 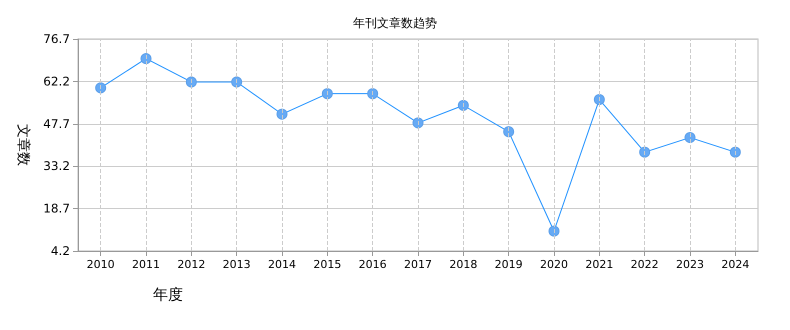 I want to click on x-tick-label: 2018, so click(x=463, y=264).